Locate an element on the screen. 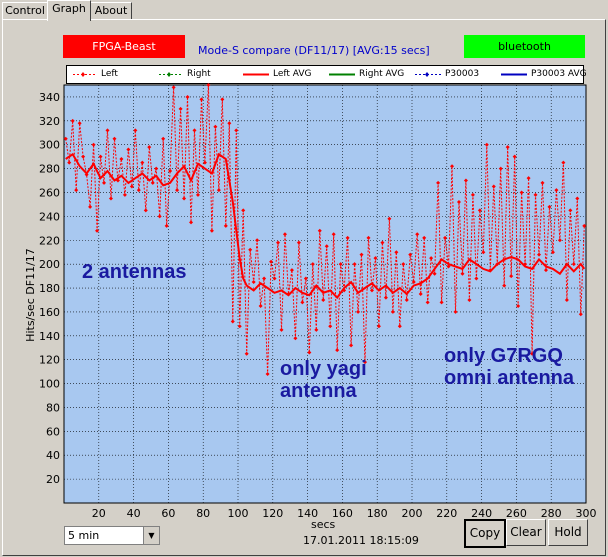  x-tick-label: 80 is located at coordinates (203, 513).